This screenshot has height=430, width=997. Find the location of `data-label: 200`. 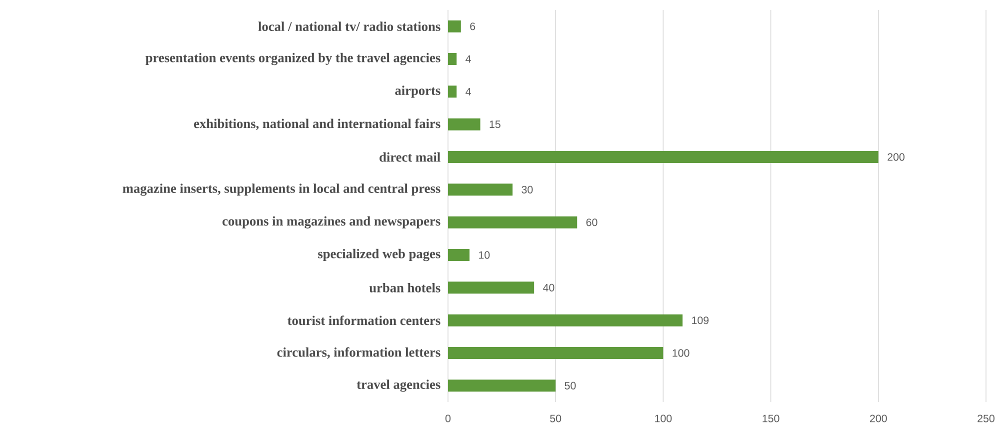

data-label: 200 is located at coordinates (896, 157).